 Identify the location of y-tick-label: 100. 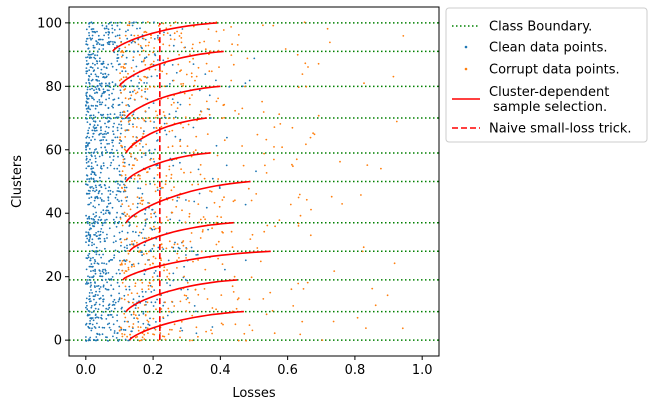
(49, 23).